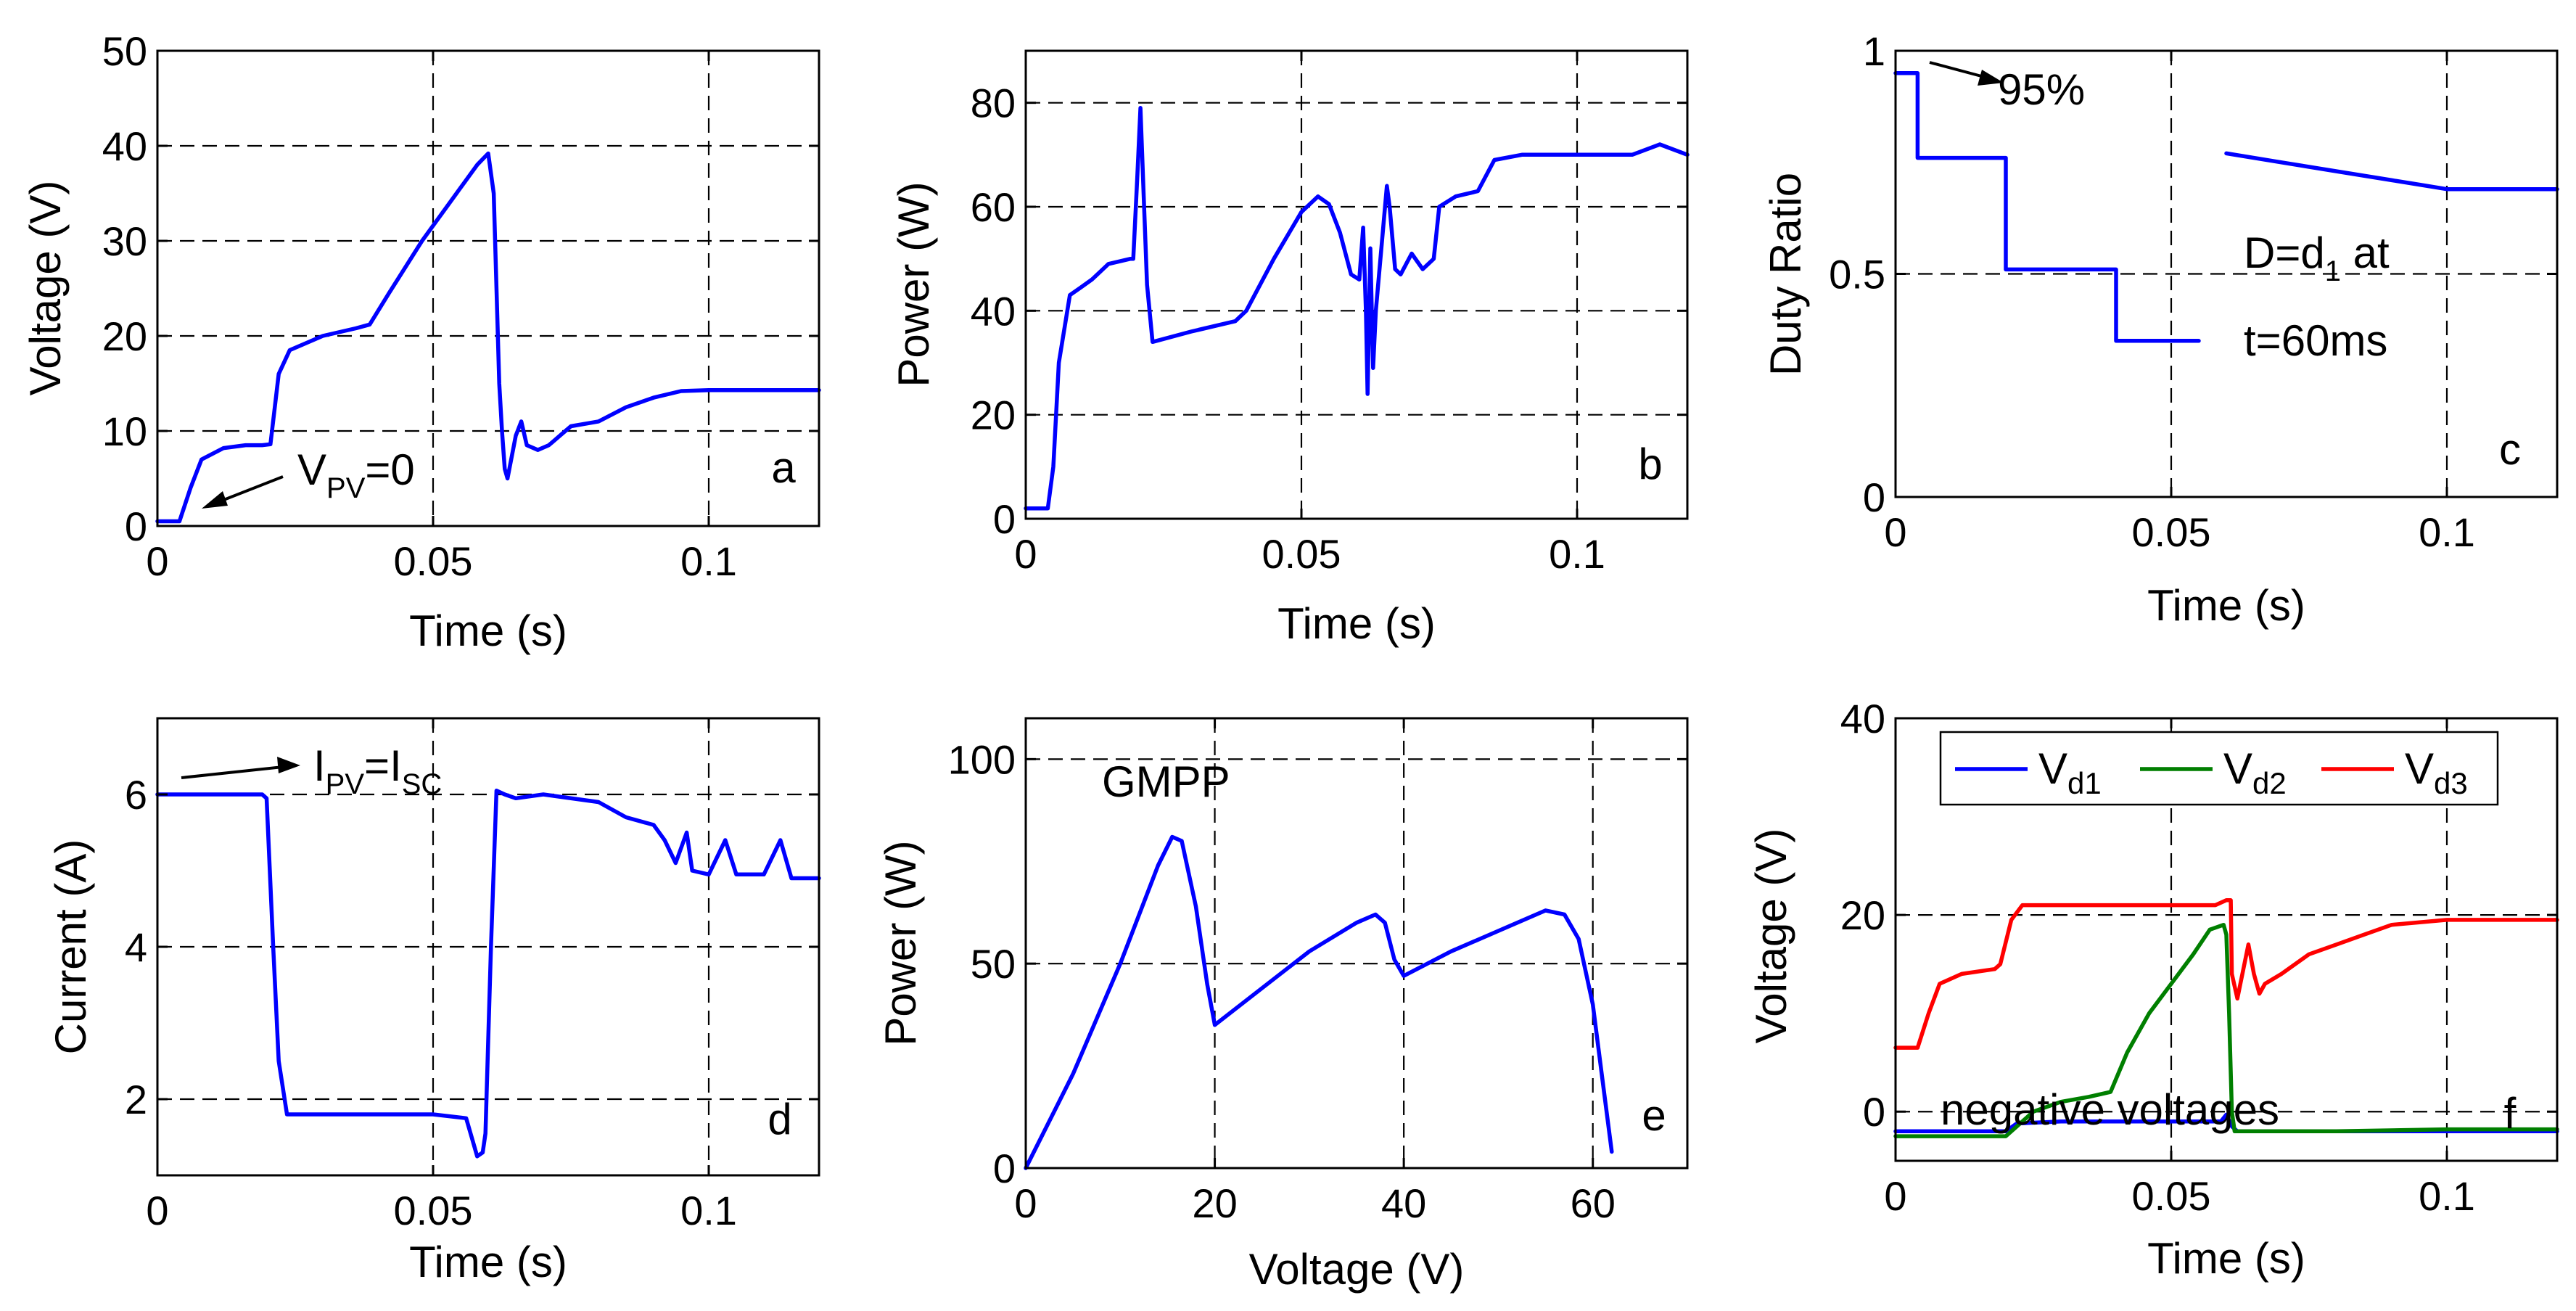 This screenshot has height=1311, width=2576. What do you see at coordinates (1874, 1112) in the screenshot?
I see `panel-f-ytick-label: 0` at bounding box center [1874, 1112].